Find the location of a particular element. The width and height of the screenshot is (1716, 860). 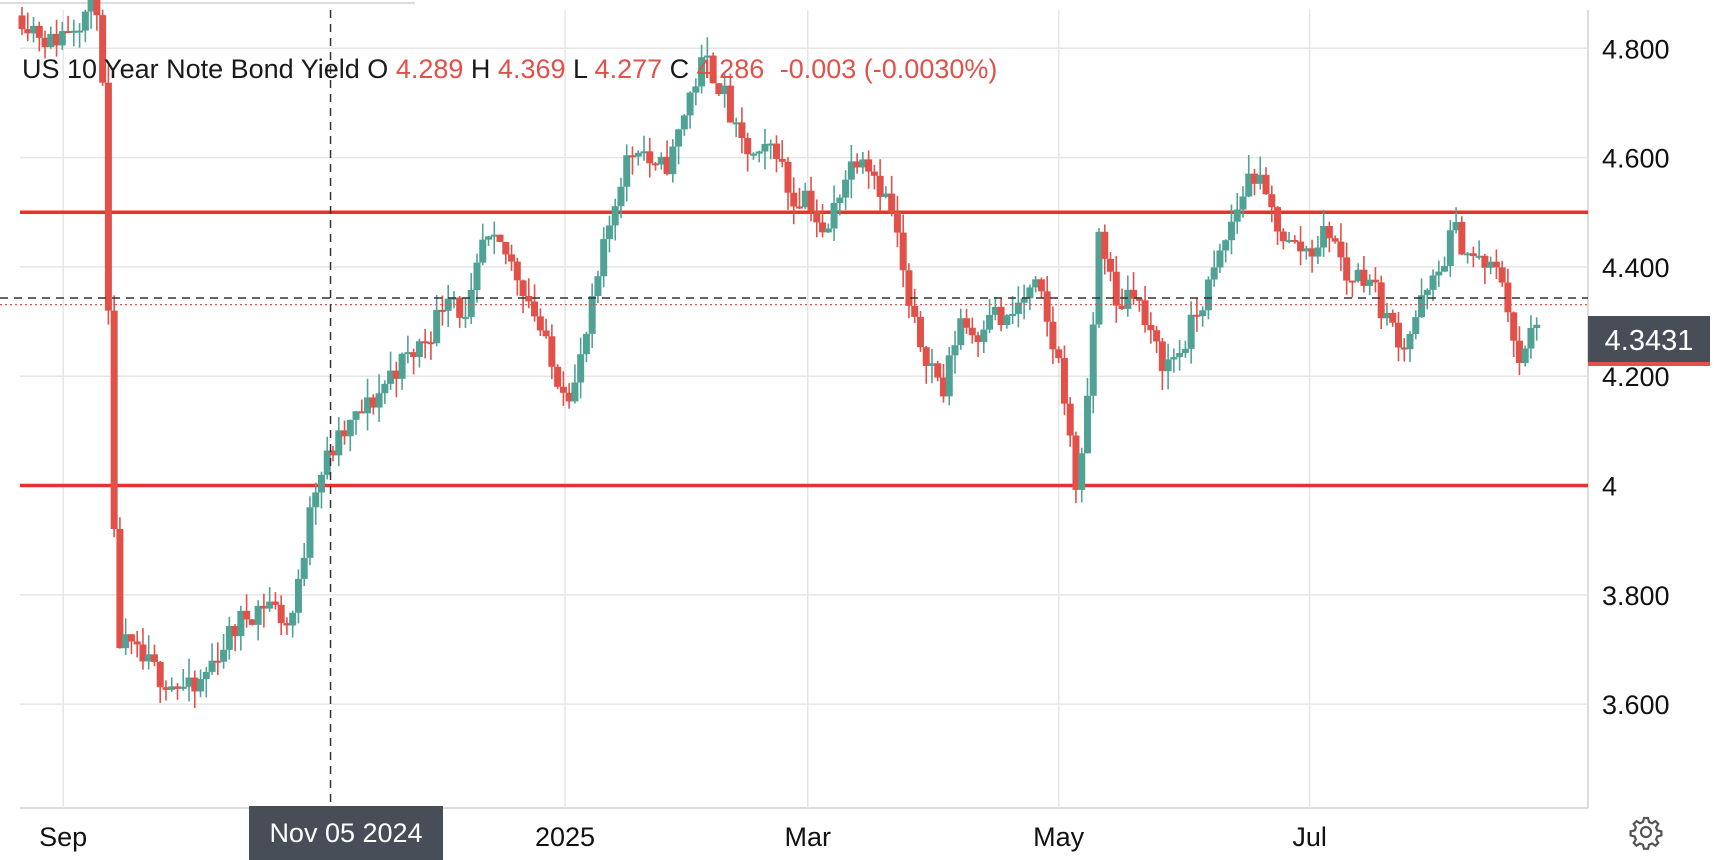

x-tick-label: Mar is located at coordinates (807, 837).